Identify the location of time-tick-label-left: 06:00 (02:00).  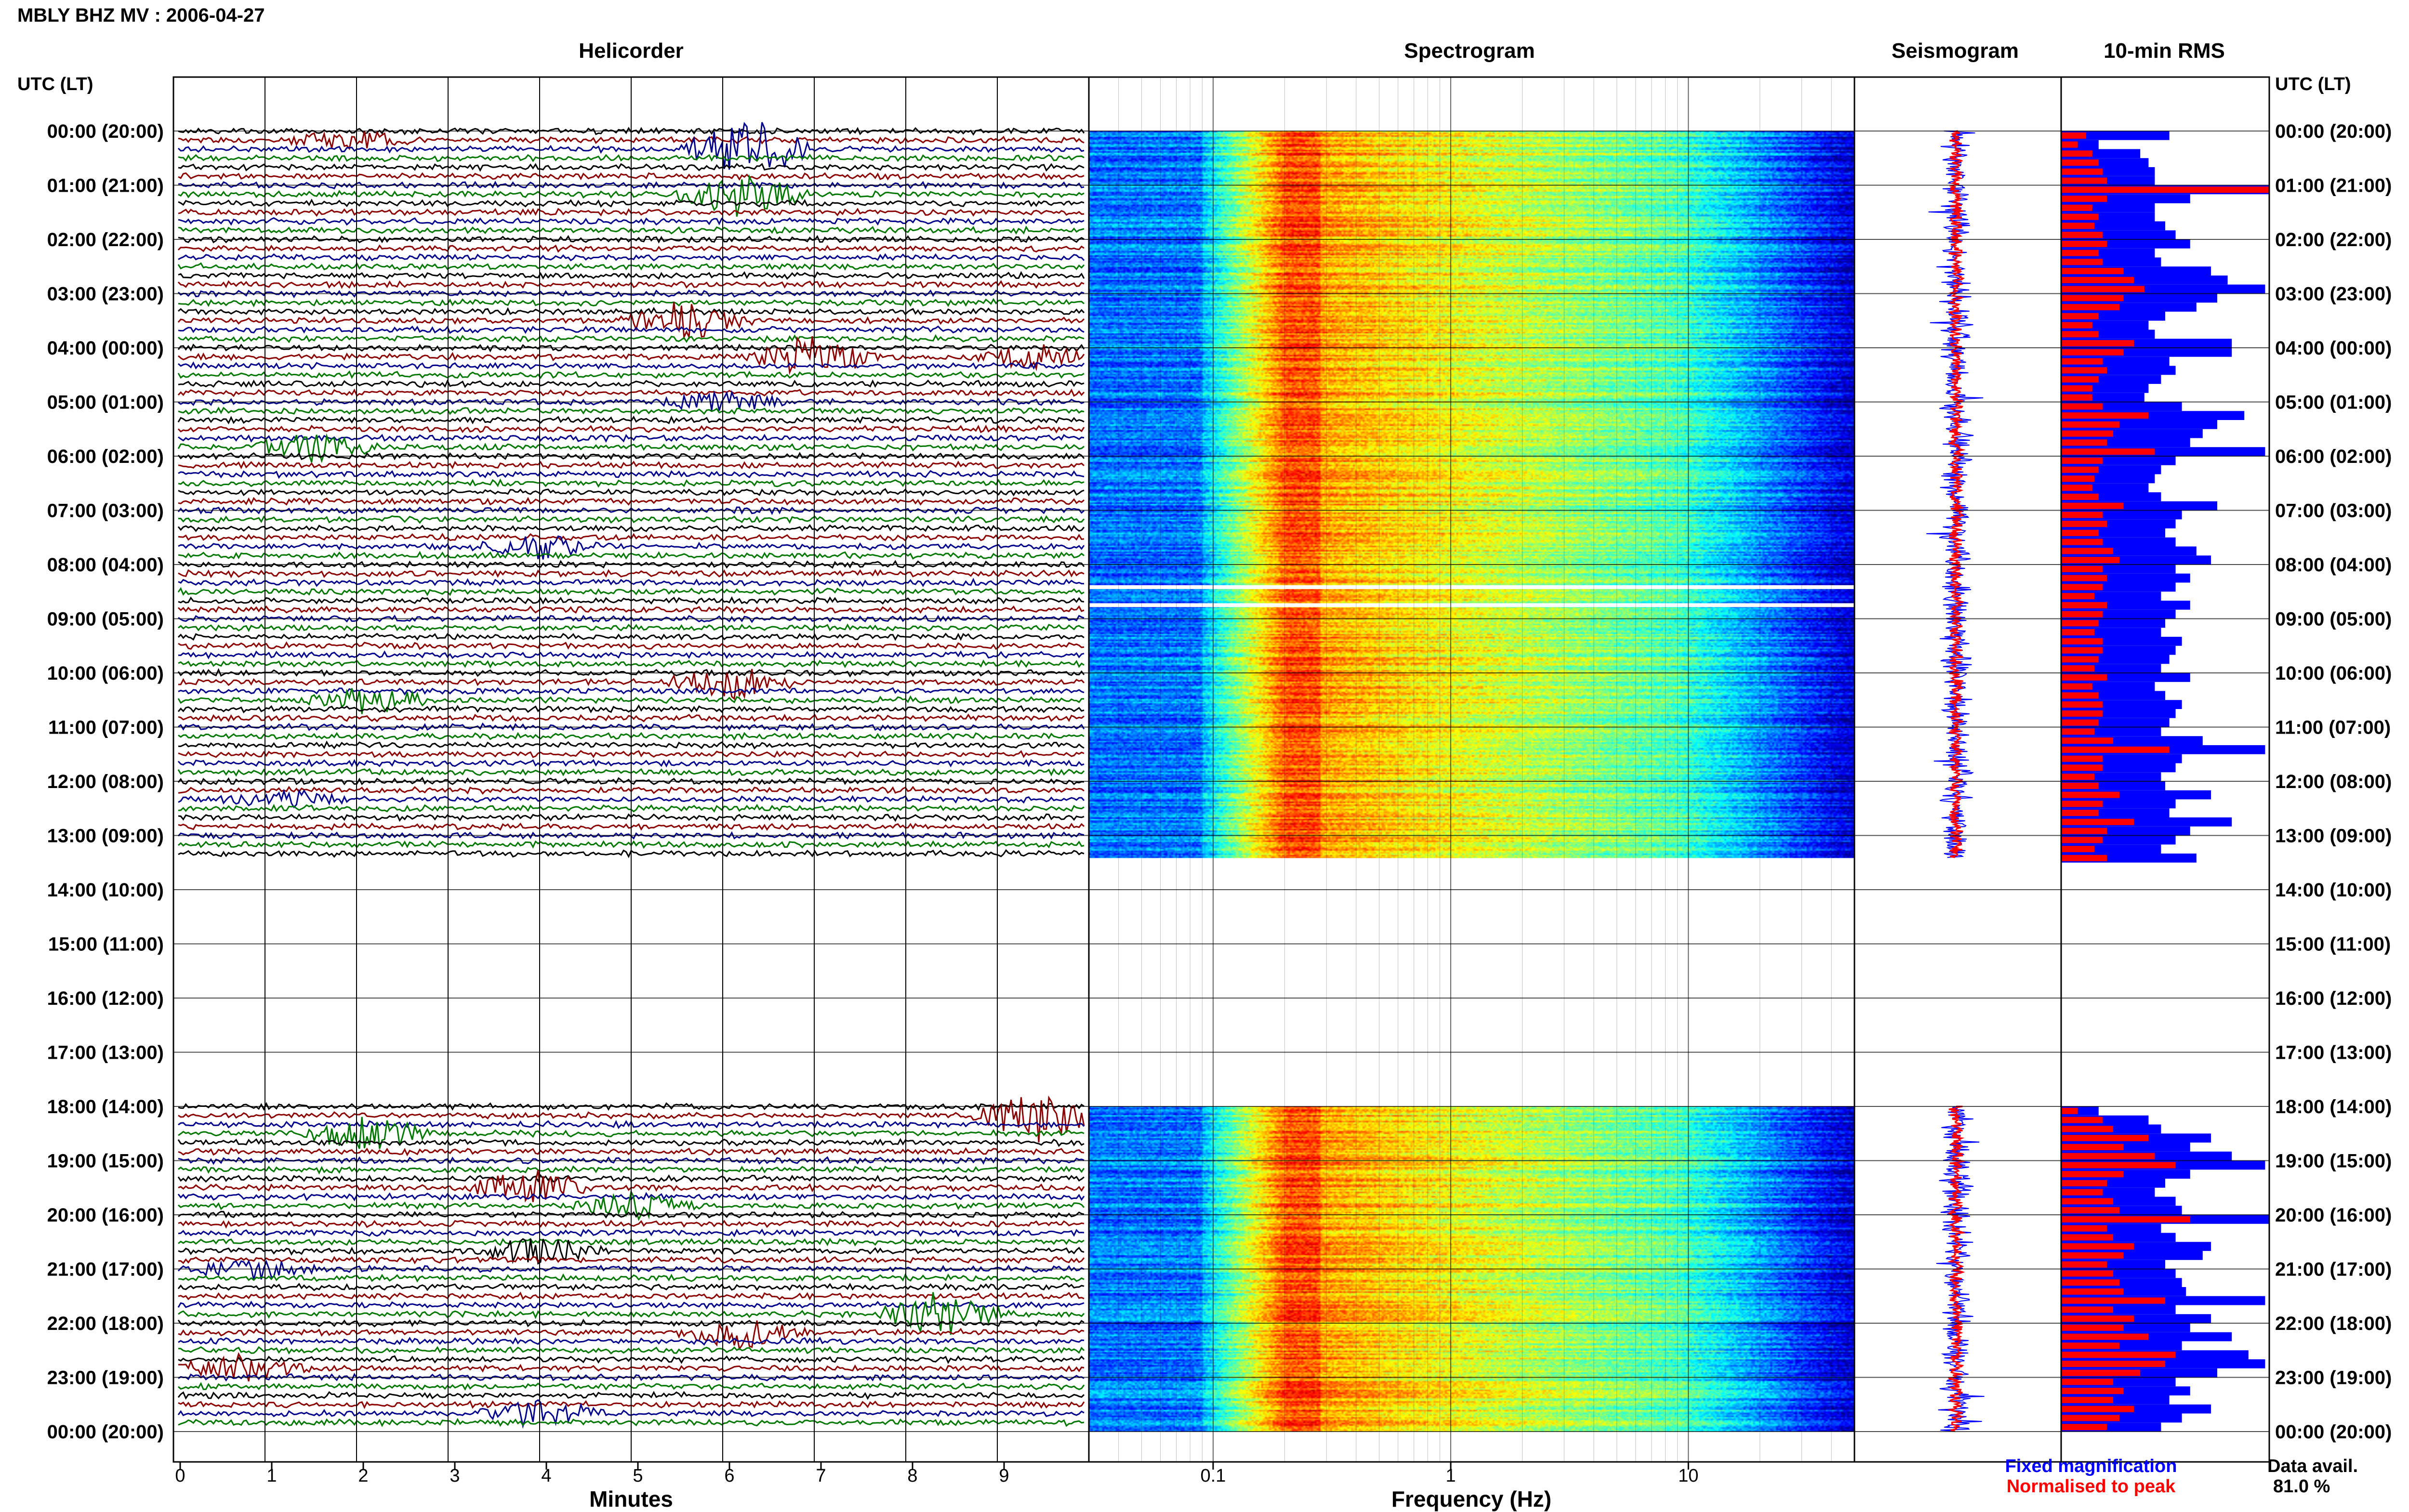
(105, 456).